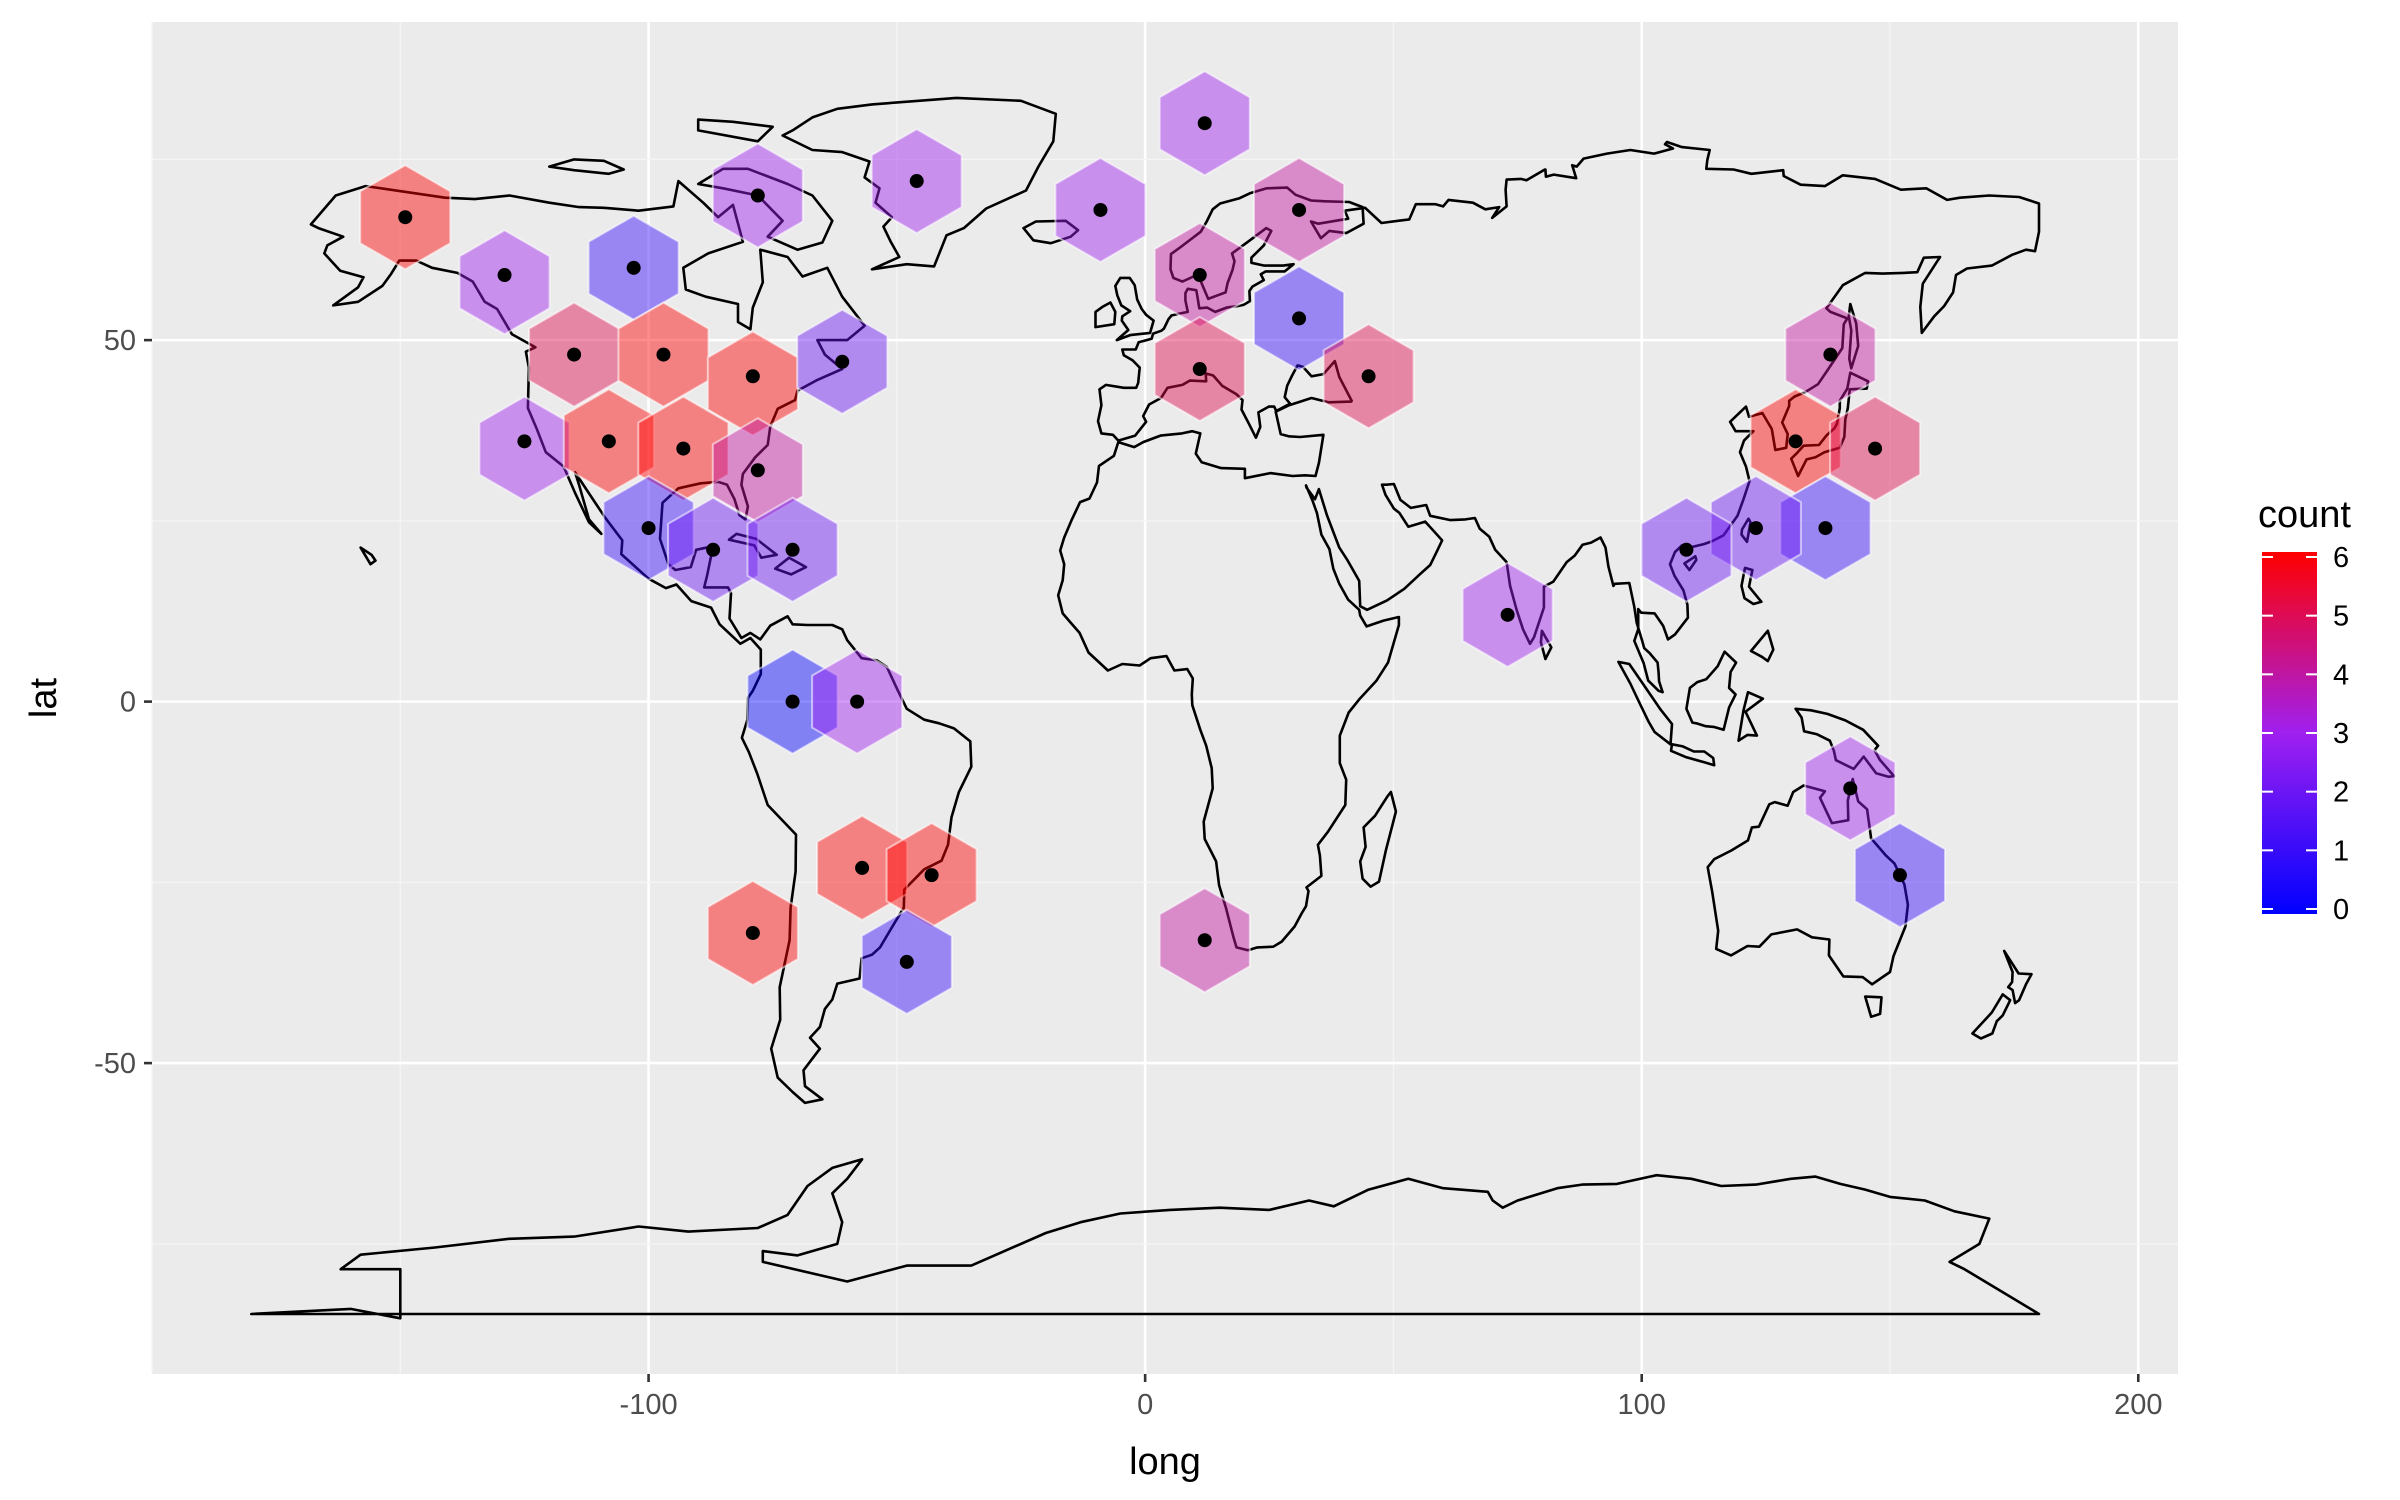 This screenshot has width=2400, height=1500. Describe the element at coordinates (2341, 851) in the screenshot. I see `legend-label: 1` at that location.